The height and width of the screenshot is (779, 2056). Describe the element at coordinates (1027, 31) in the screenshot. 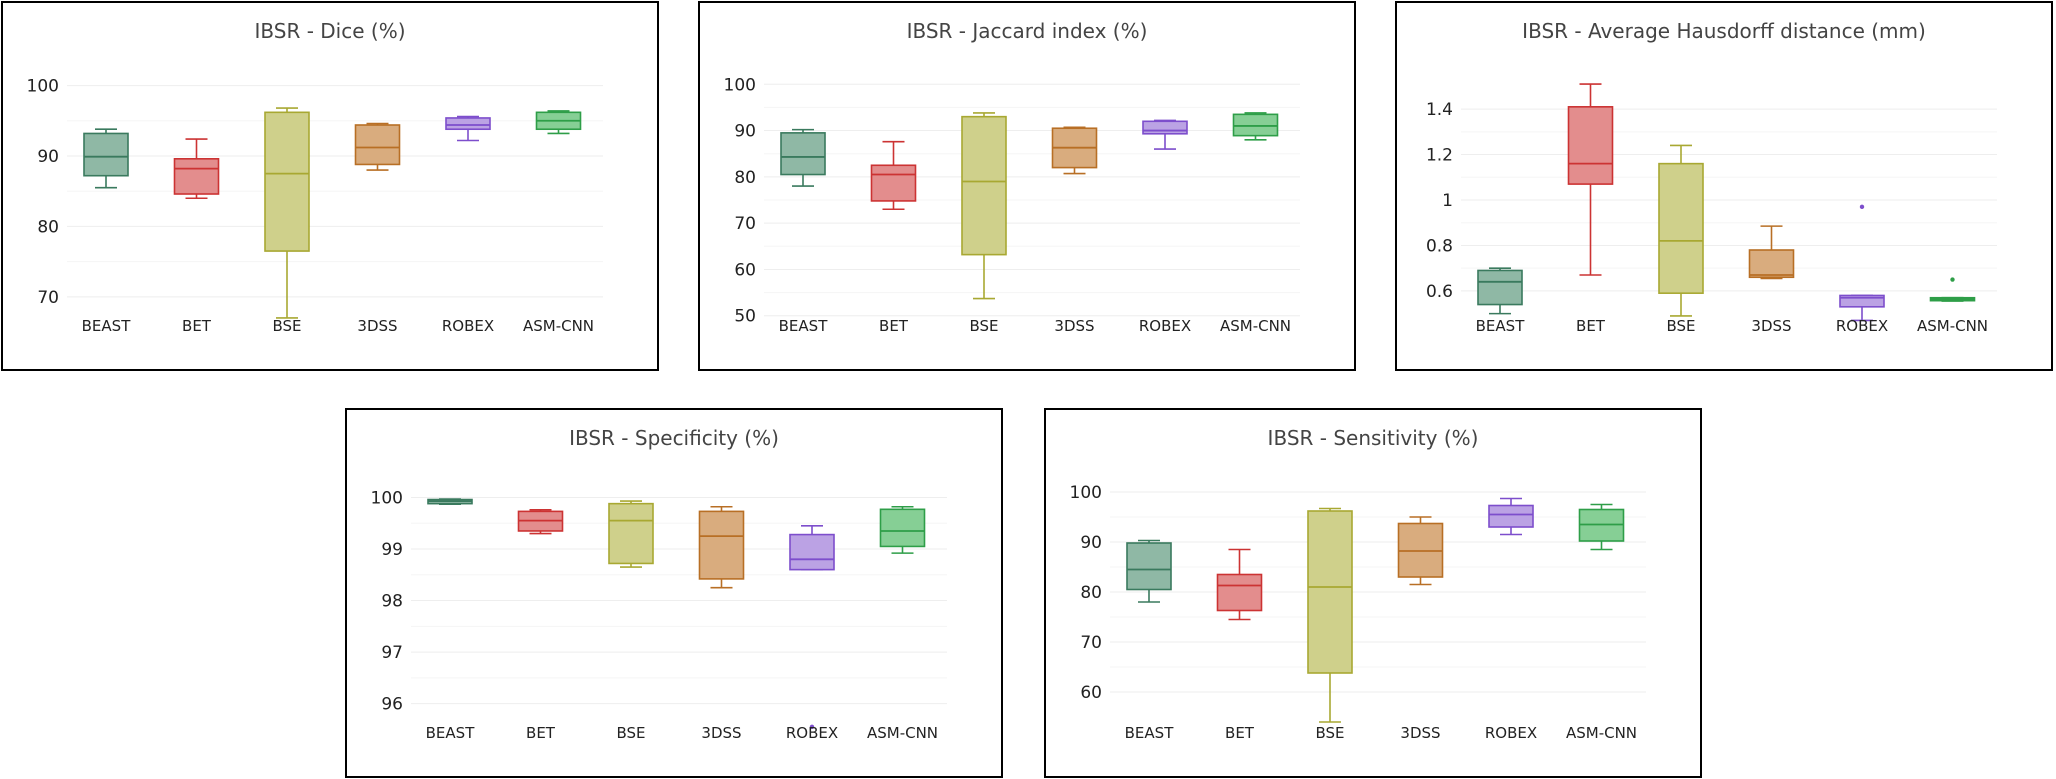

I see `chart-title: IBSR - Jaccard index (%)` at that location.